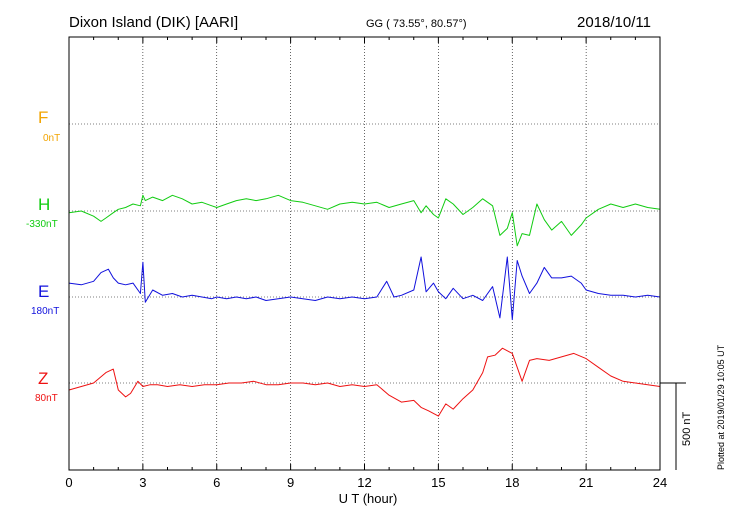 The width and height of the screenshot is (730, 520). What do you see at coordinates (438, 482) in the screenshot?
I see `x-tick-label: 15` at bounding box center [438, 482].